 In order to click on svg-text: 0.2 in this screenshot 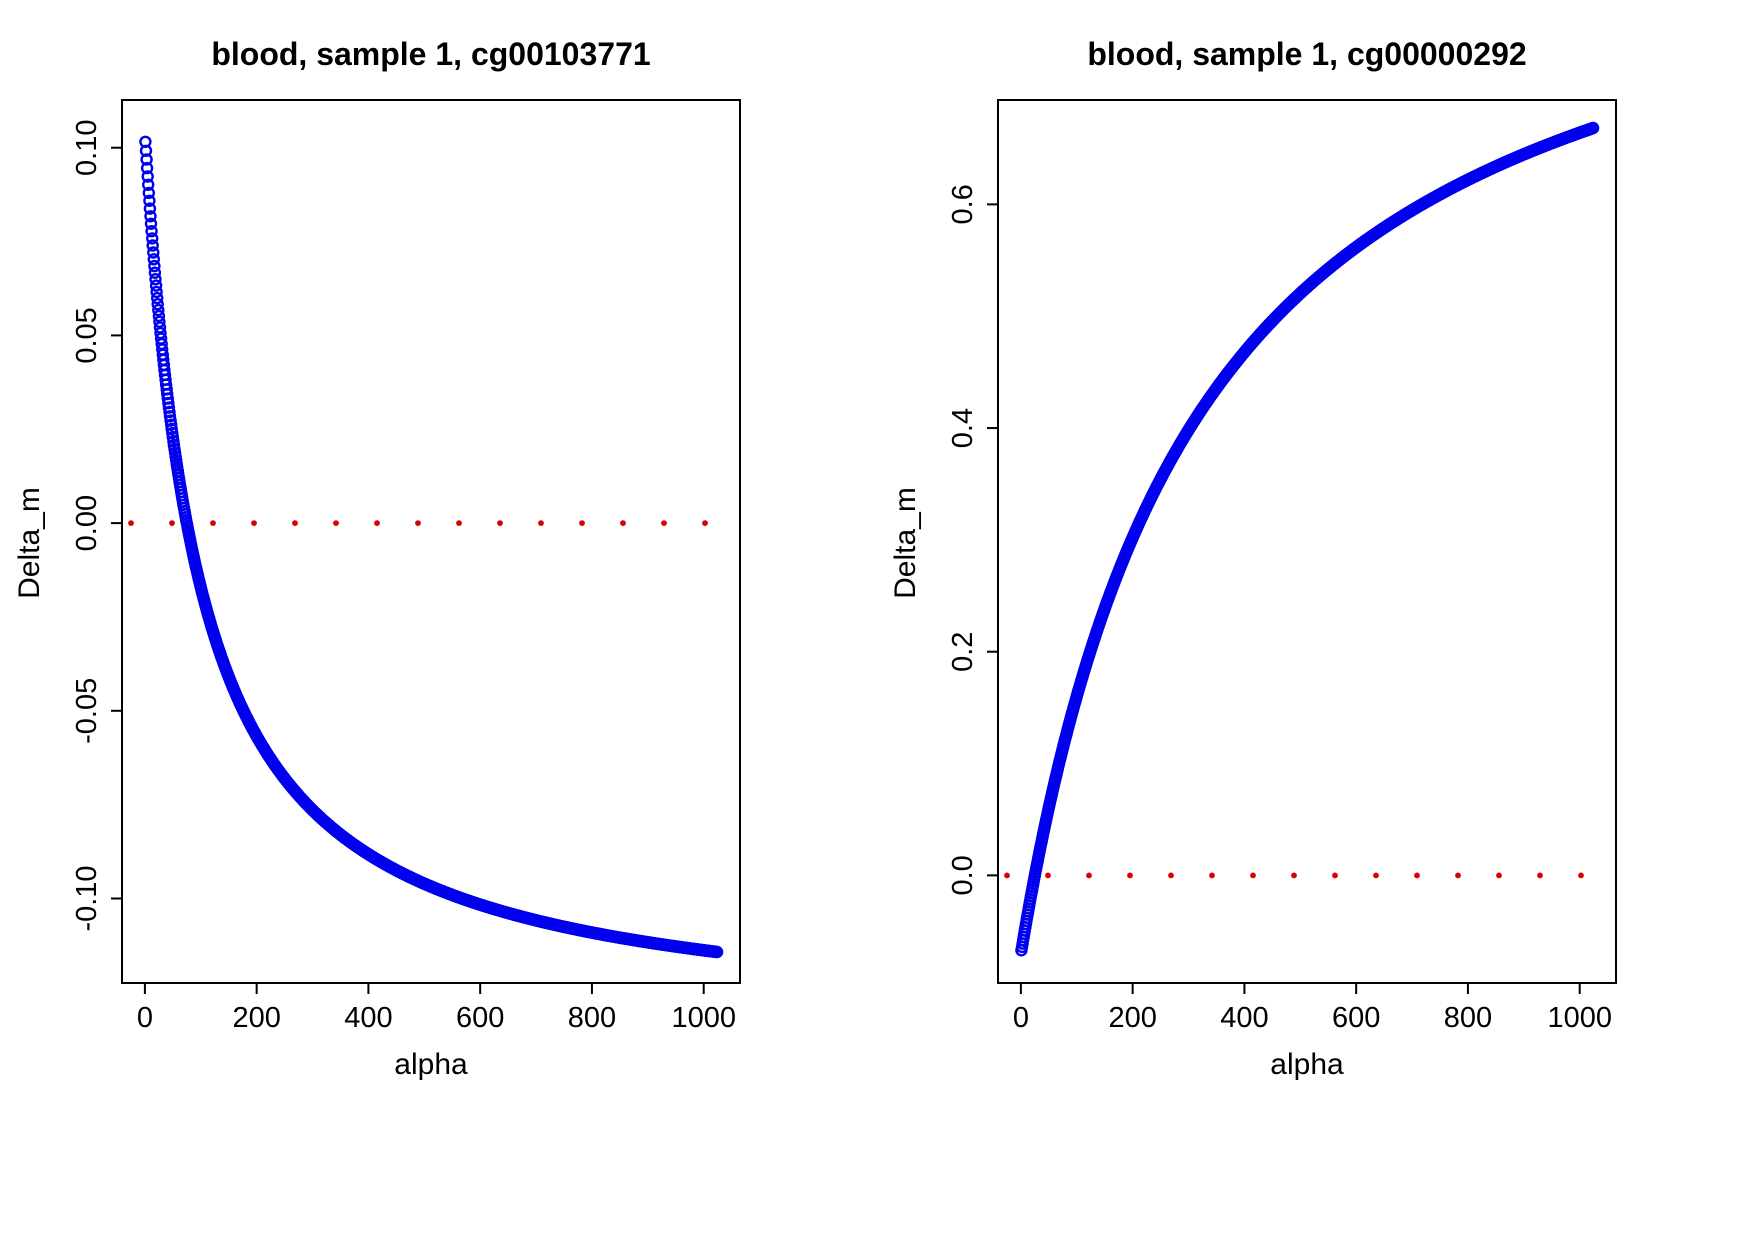, I will do `click(963, 652)`.